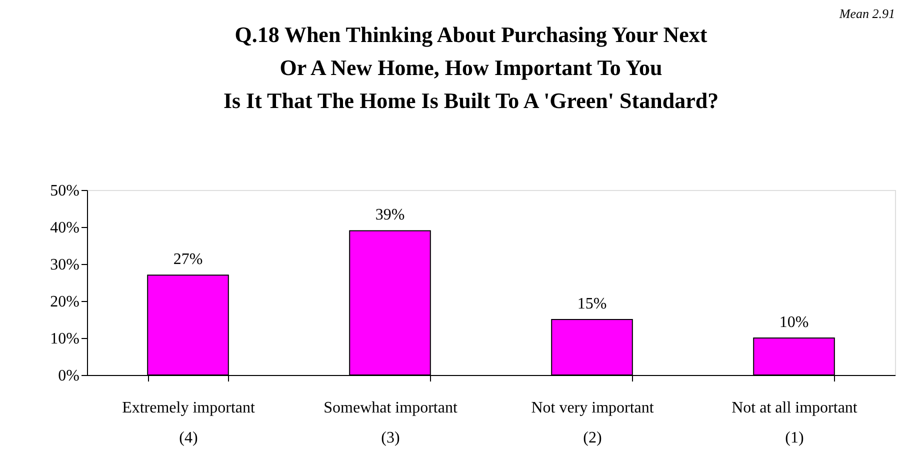 This screenshot has height=468, width=902. Describe the element at coordinates (65, 228) in the screenshot. I see `y-tick-label: 40%` at that location.